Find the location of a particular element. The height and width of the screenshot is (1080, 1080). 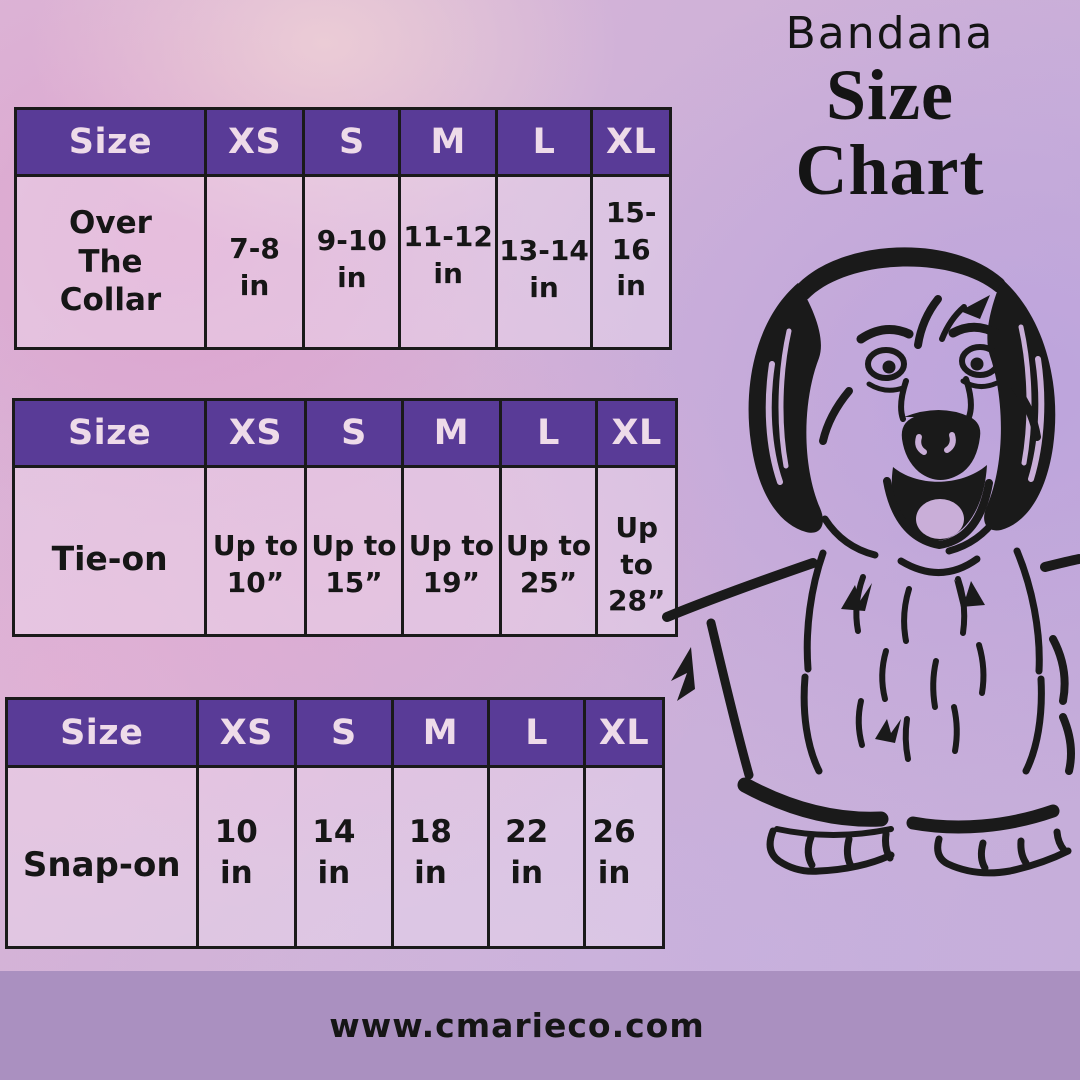

row-label-line: Collar is located at coordinates (110, 300).